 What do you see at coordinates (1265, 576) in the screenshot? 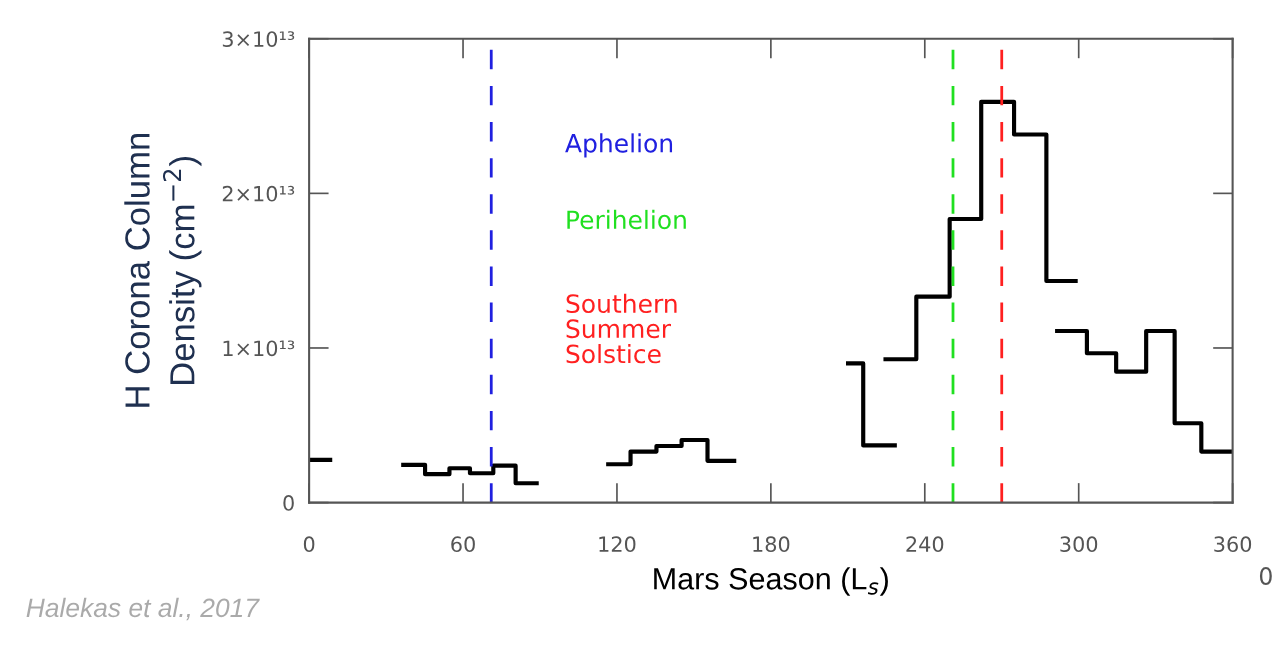
I see `text: 0` at bounding box center [1265, 576].